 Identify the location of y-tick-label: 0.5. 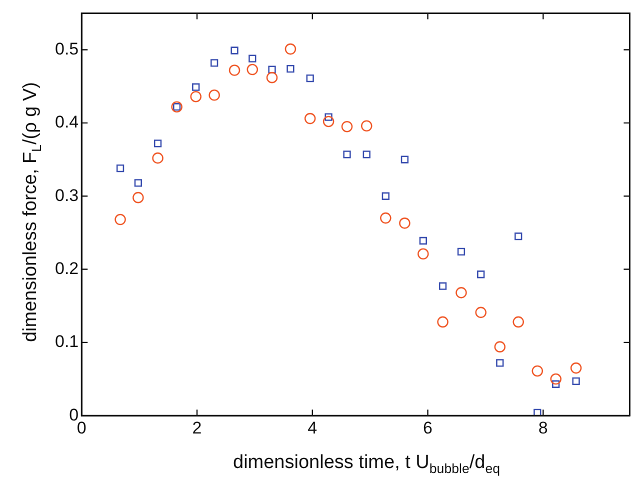
(66, 48).